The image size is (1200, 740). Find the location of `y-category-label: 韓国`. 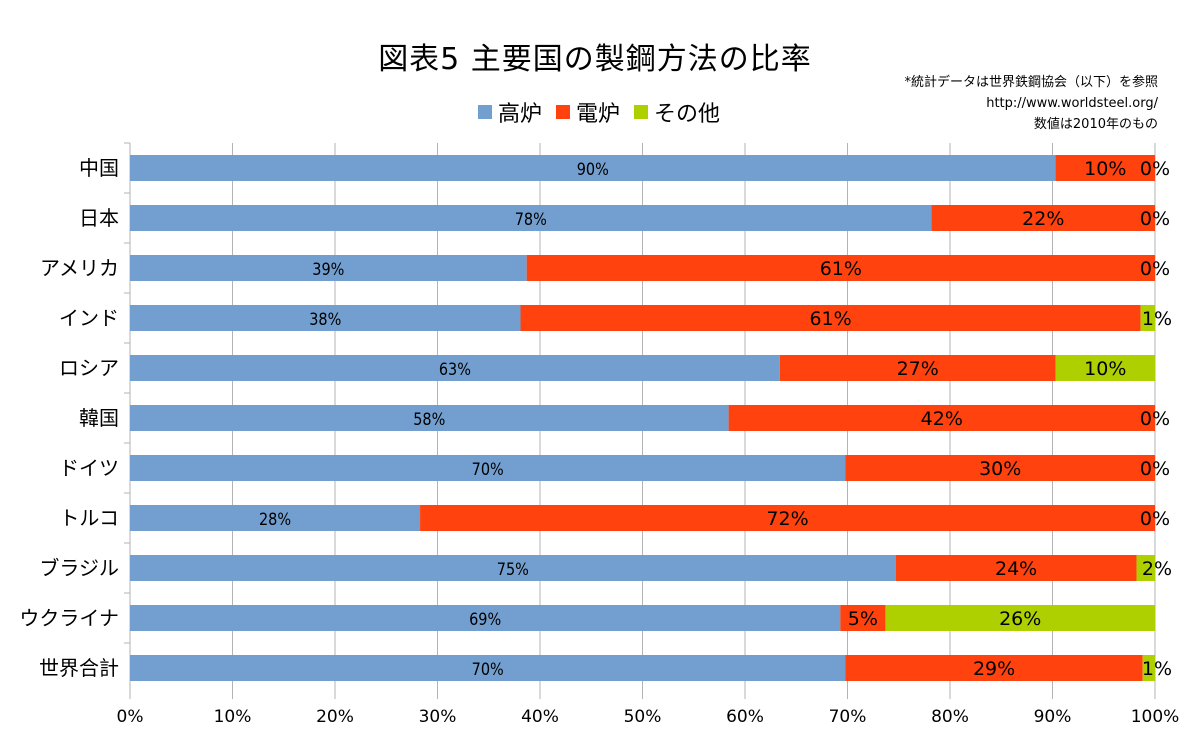

y-category-label: 韓国 is located at coordinates (99, 418).